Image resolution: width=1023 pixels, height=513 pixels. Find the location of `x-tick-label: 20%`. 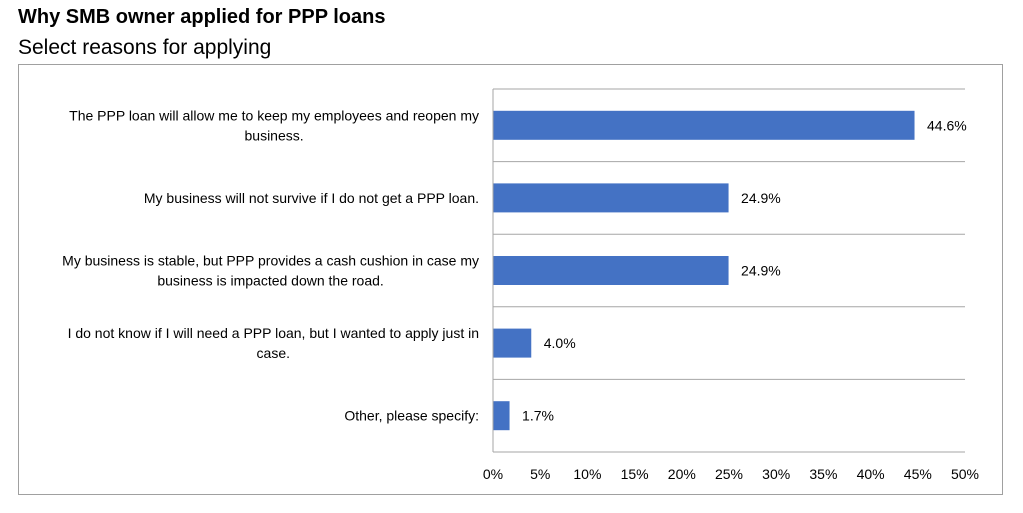

x-tick-label: 20% is located at coordinates (682, 474).